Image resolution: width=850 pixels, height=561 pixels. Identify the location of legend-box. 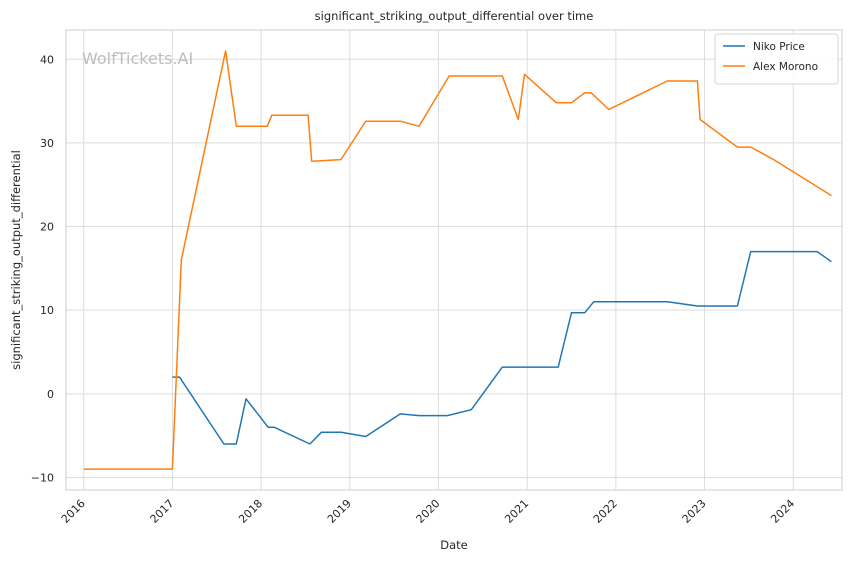
(776, 59).